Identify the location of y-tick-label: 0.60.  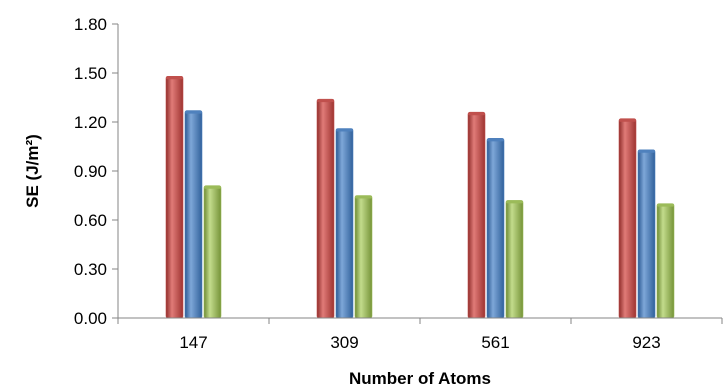
(90, 220).